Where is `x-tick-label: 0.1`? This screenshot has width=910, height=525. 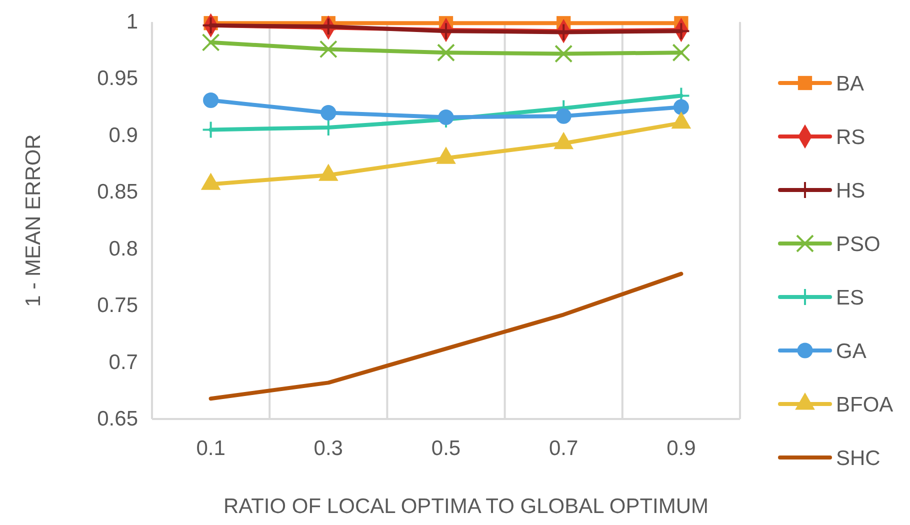 x-tick-label: 0.1 is located at coordinates (211, 448).